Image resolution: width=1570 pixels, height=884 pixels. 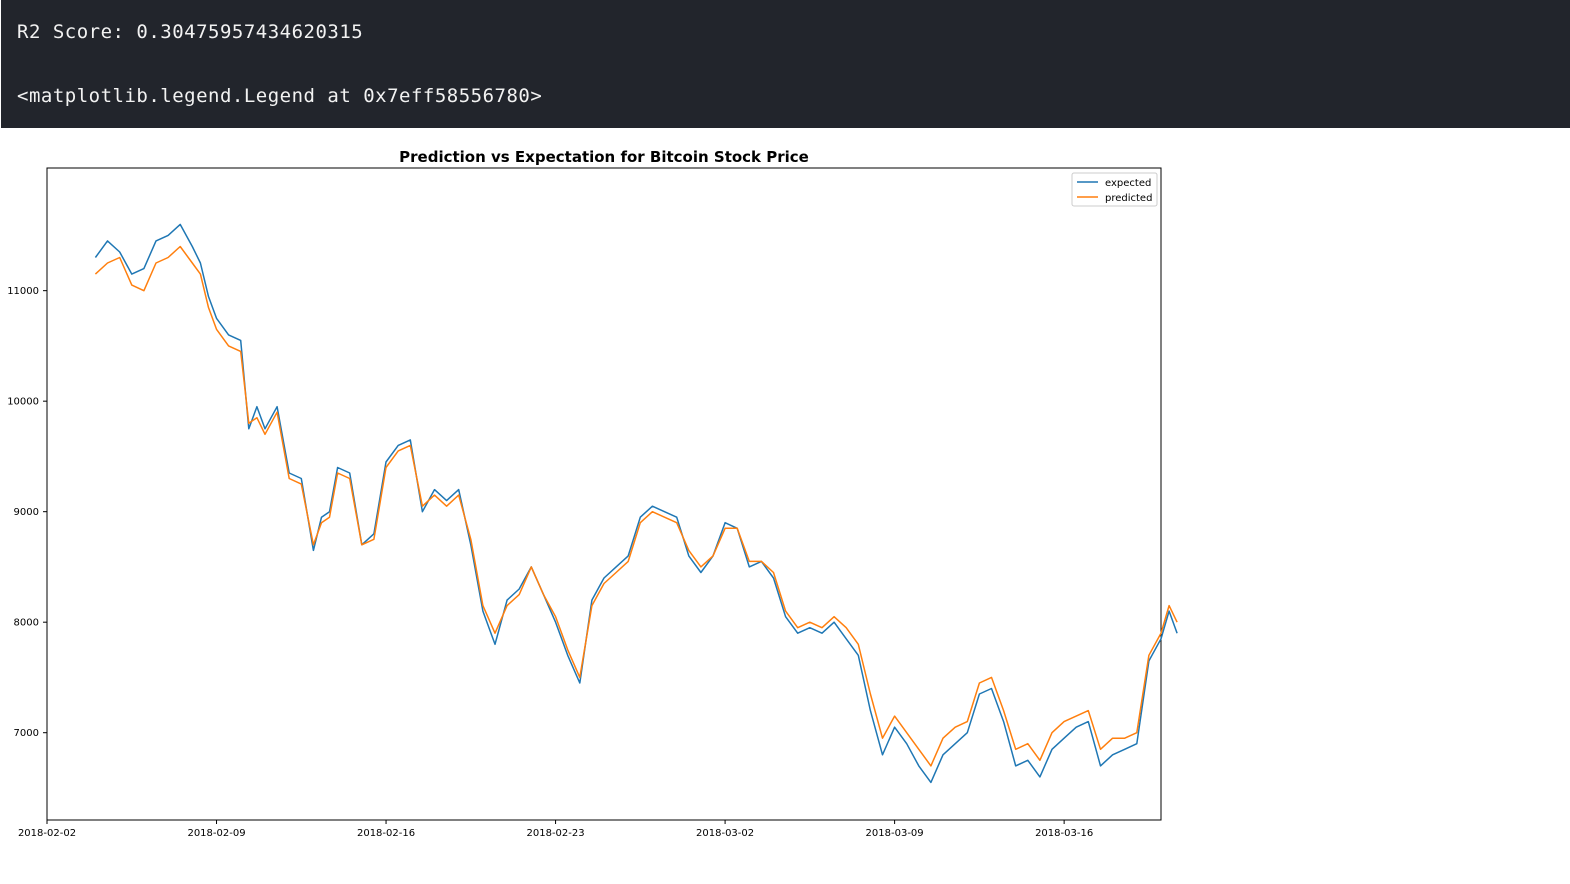 I want to click on y-tick-label: 9000, so click(x=26, y=512).